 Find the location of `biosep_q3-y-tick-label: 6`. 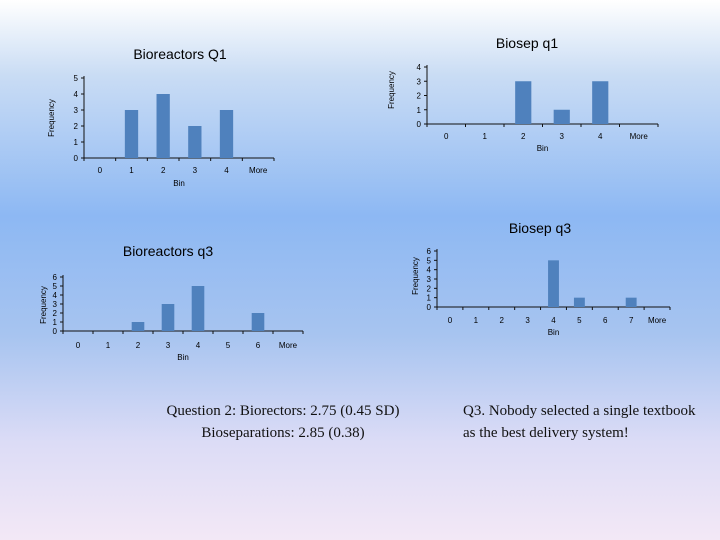

biosep_q3-y-tick-label: 6 is located at coordinates (429, 251).